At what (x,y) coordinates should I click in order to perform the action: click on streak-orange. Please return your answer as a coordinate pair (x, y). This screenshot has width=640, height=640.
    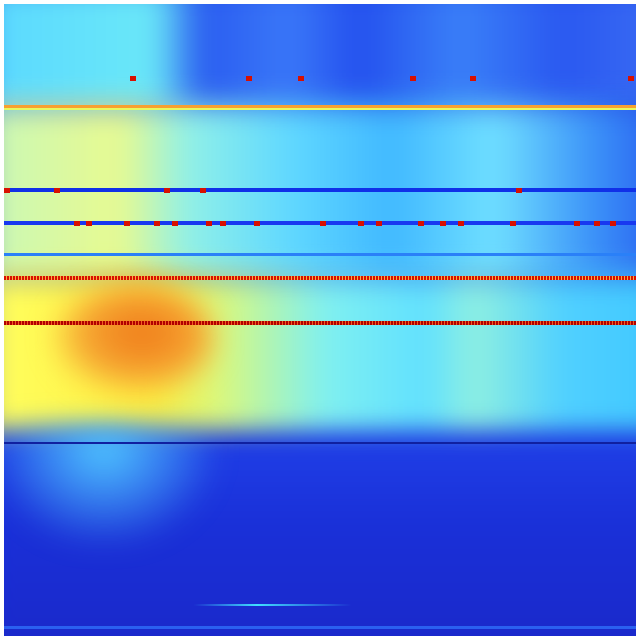
    Looking at the image, I should click on (320, 106).